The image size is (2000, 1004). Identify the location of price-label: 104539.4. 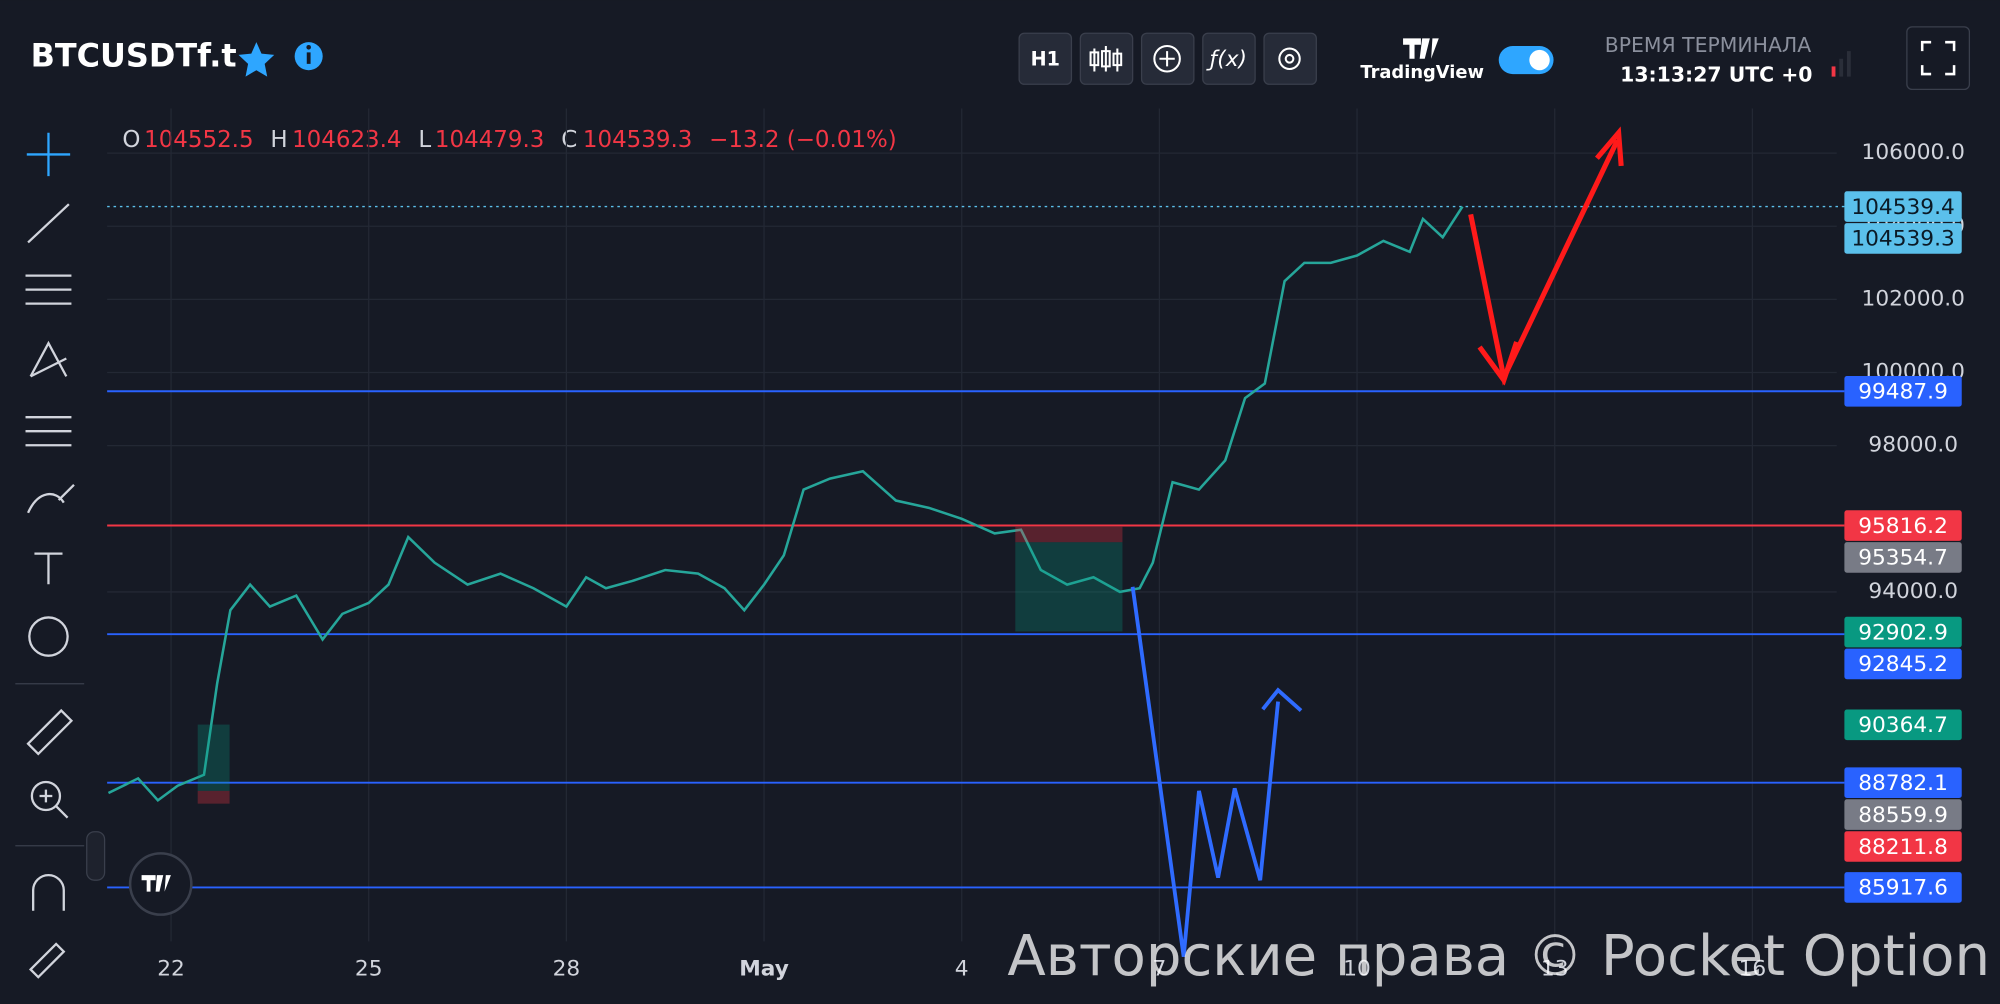
(1902, 207).